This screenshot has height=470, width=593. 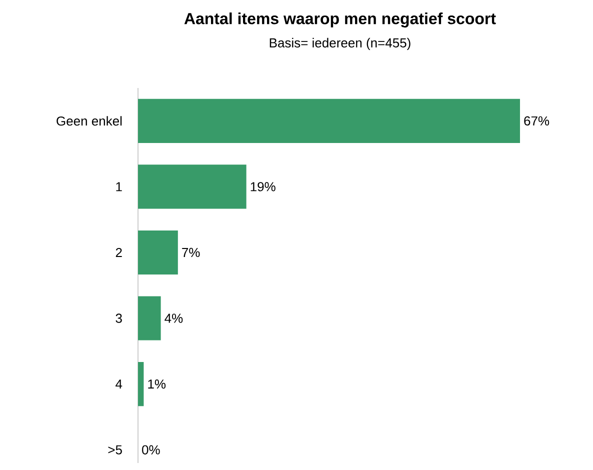 What do you see at coordinates (119, 187) in the screenshot?
I see `y-tick-label: 1` at bounding box center [119, 187].